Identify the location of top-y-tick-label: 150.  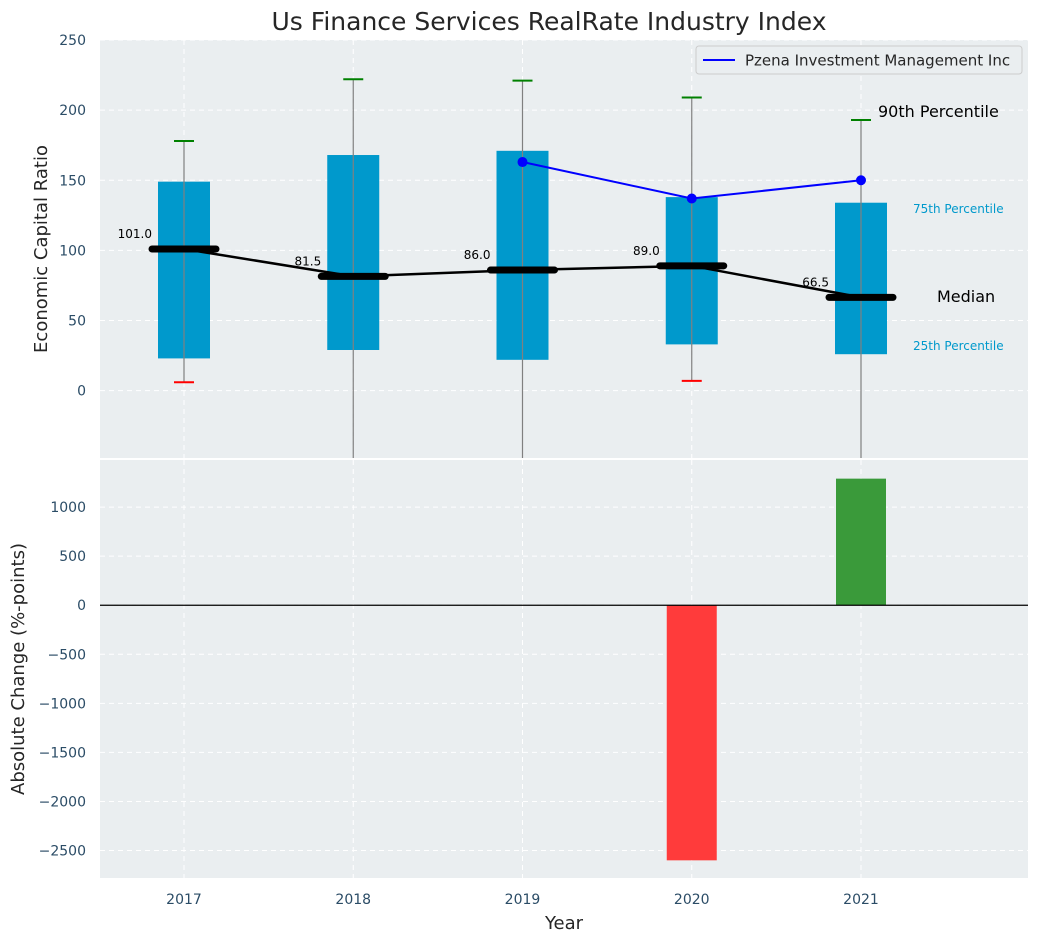
(72, 181).